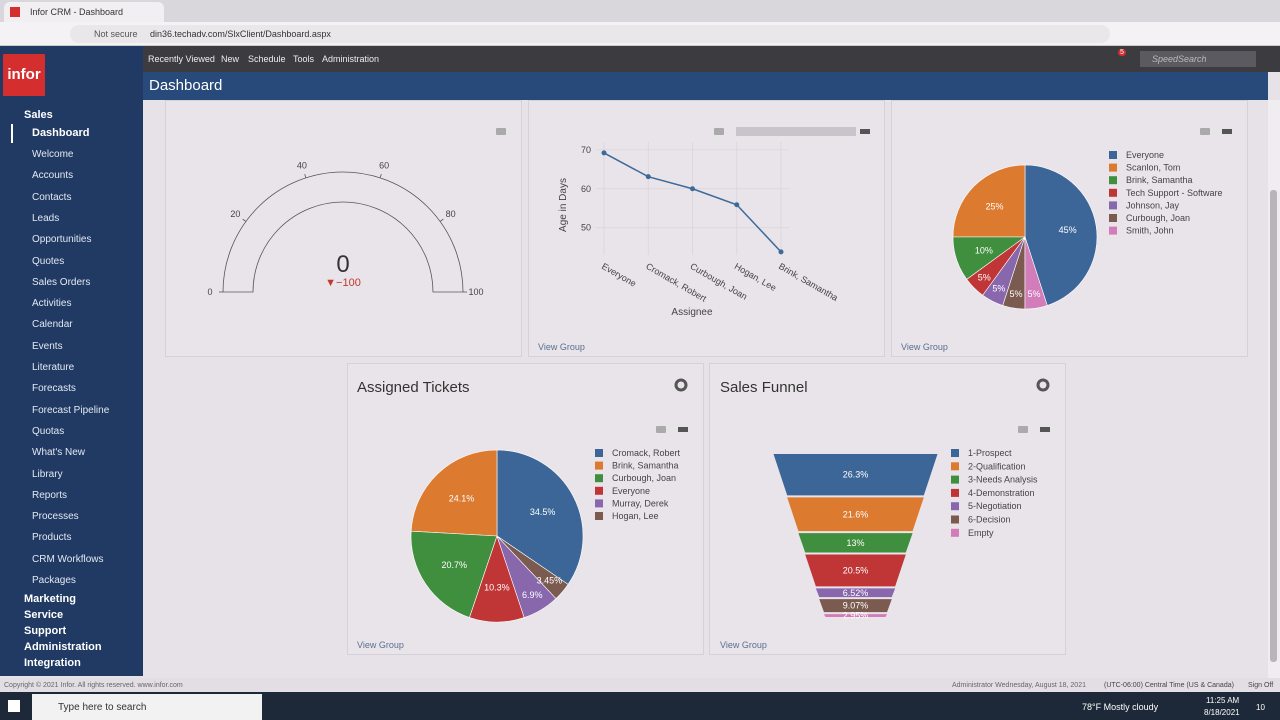 Image resolution: width=1280 pixels, height=720 pixels. What do you see at coordinates (45, 631) in the screenshot?
I see `sidebar-section: Support` at bounding box center [45, 631].